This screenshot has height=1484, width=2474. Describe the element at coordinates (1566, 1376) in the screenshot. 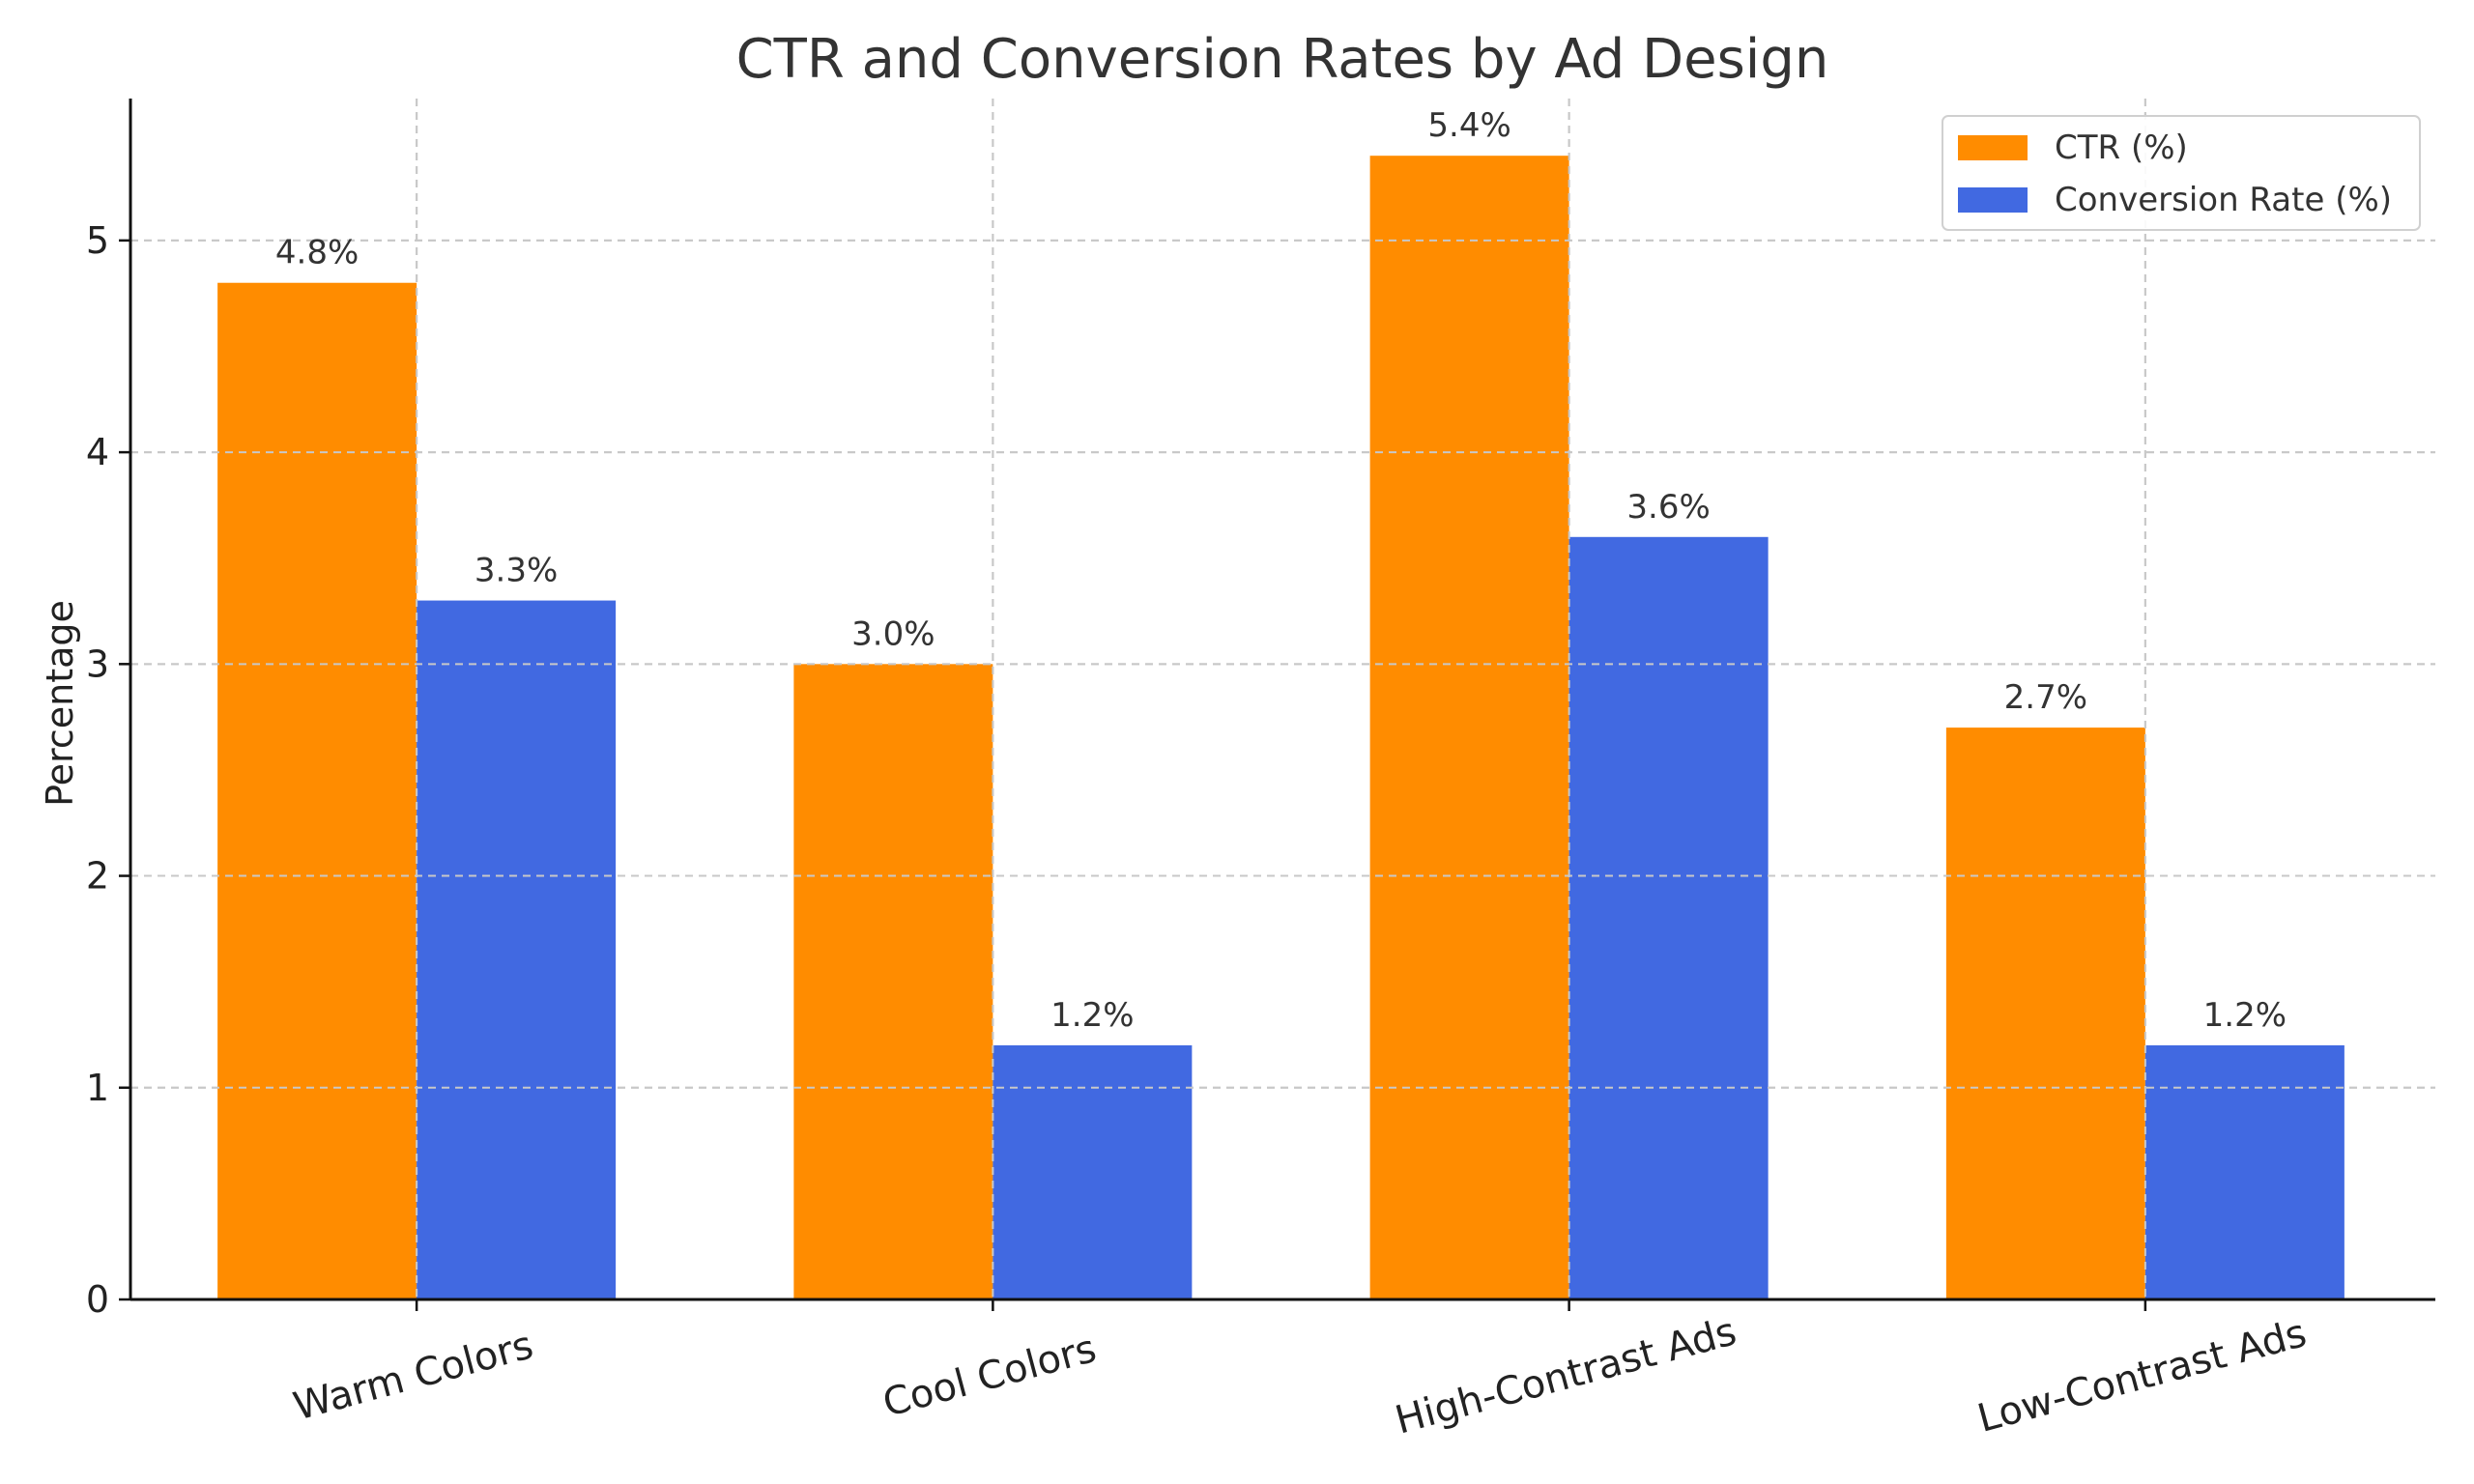

I see `x-tick-label-2: High-Contrast Ads` at that location.